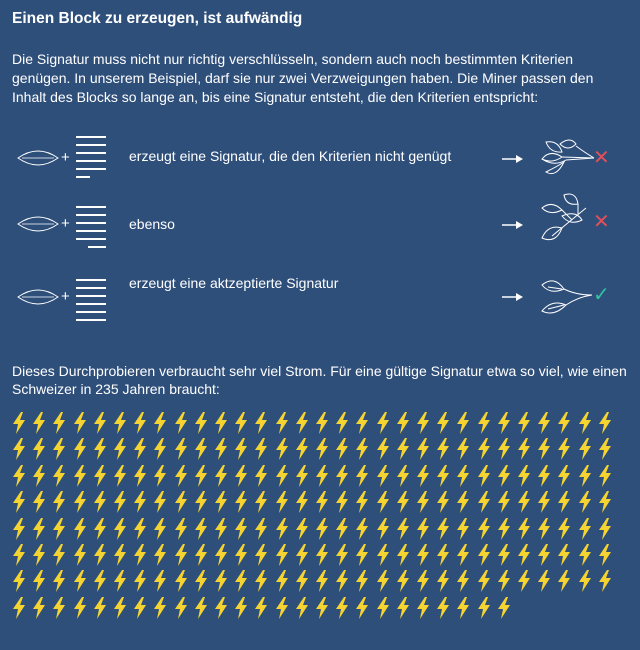 The height and width of the screenshot is (650, 640). Describe the element at coordinates (512, 225) in the screenshot. I see `arrow-right-icon` at that location.